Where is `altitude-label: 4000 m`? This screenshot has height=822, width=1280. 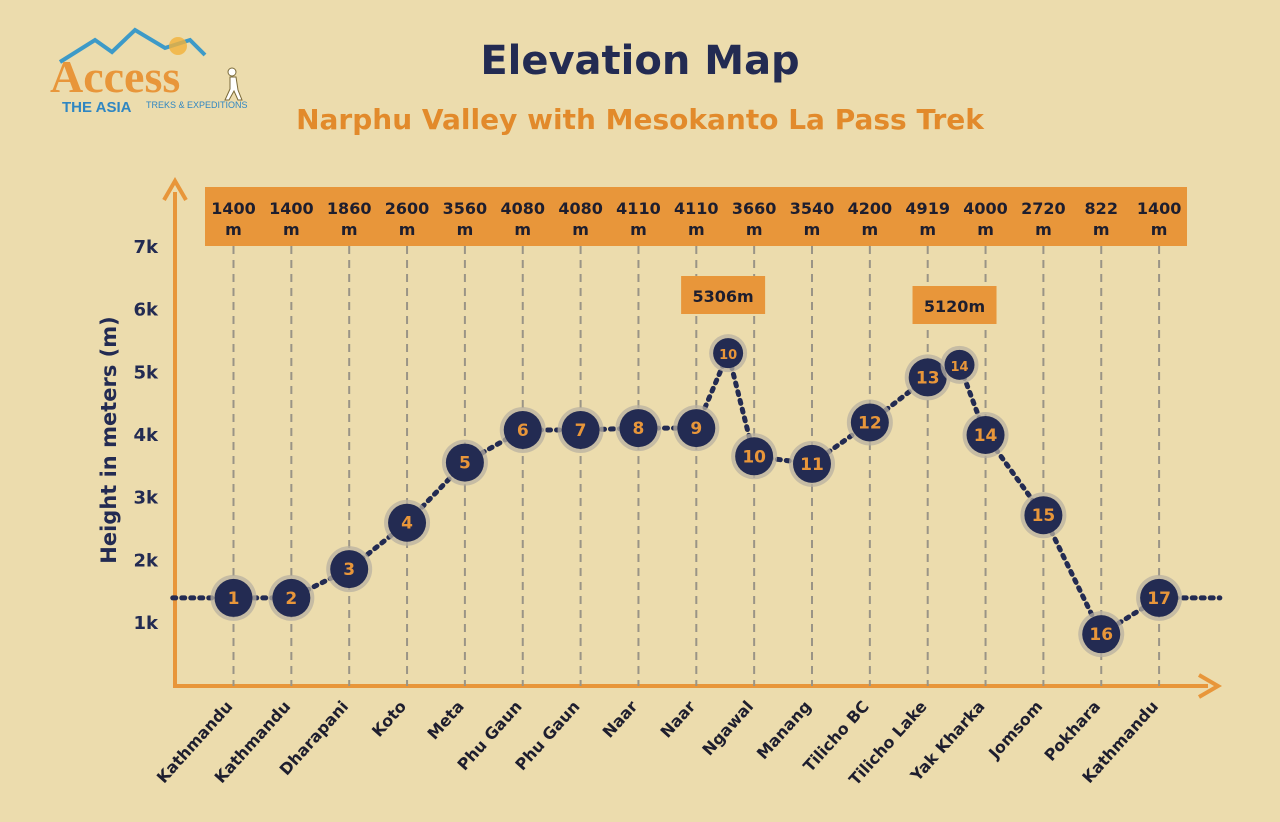 altitude-label: 4000 m is located at coordinates (985, 219).